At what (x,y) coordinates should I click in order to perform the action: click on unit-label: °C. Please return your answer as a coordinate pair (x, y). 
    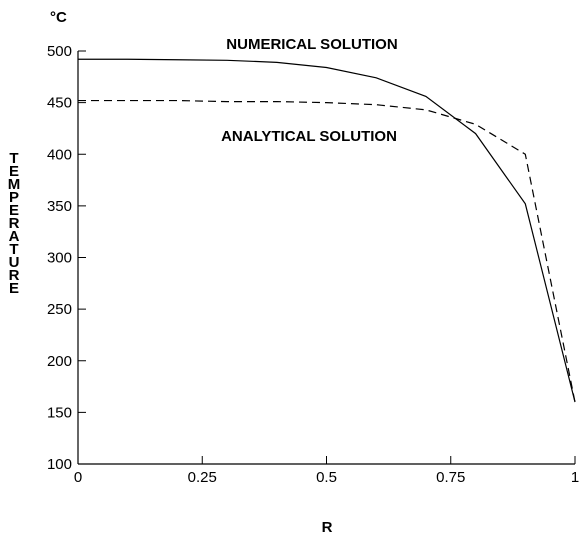
    Looking at the image, I should click on (58, 17).